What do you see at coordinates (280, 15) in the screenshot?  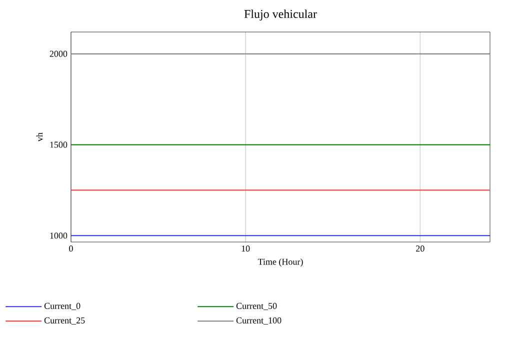 I see `chart-title: Flujo vehicular` at bounding box center [280, 15].